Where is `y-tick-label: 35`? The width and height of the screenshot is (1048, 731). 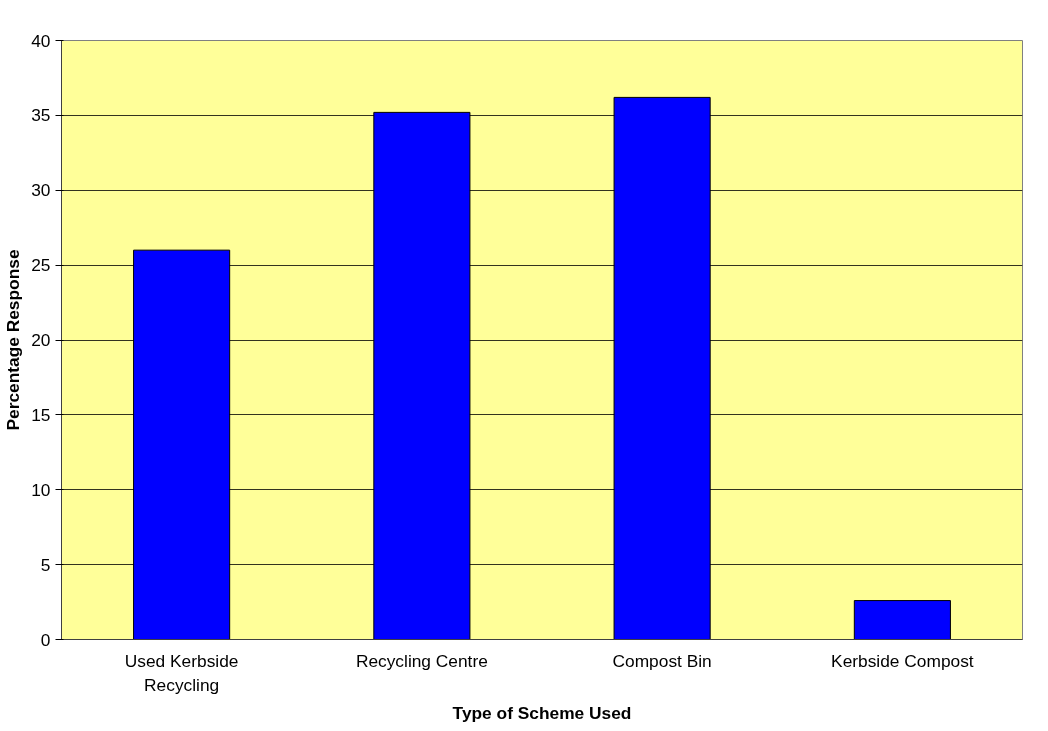 y-tick-label: 35 is located at coordinates (41, 115).